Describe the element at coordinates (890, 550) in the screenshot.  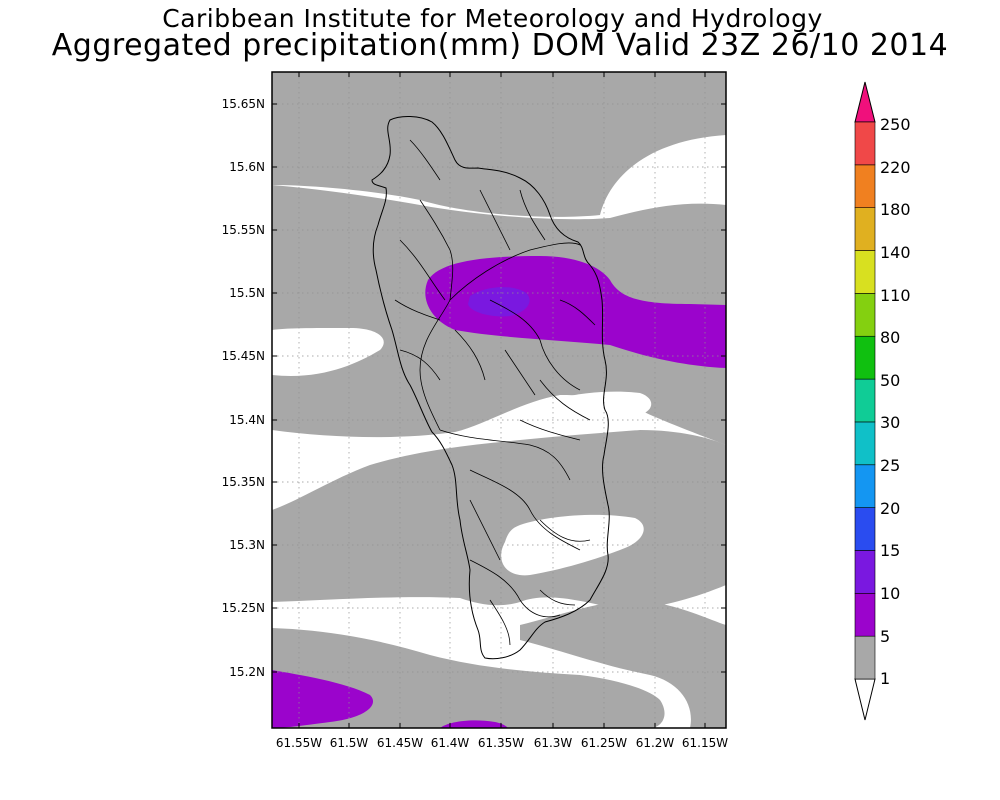
I see `colorbar-label: 15` at that location.